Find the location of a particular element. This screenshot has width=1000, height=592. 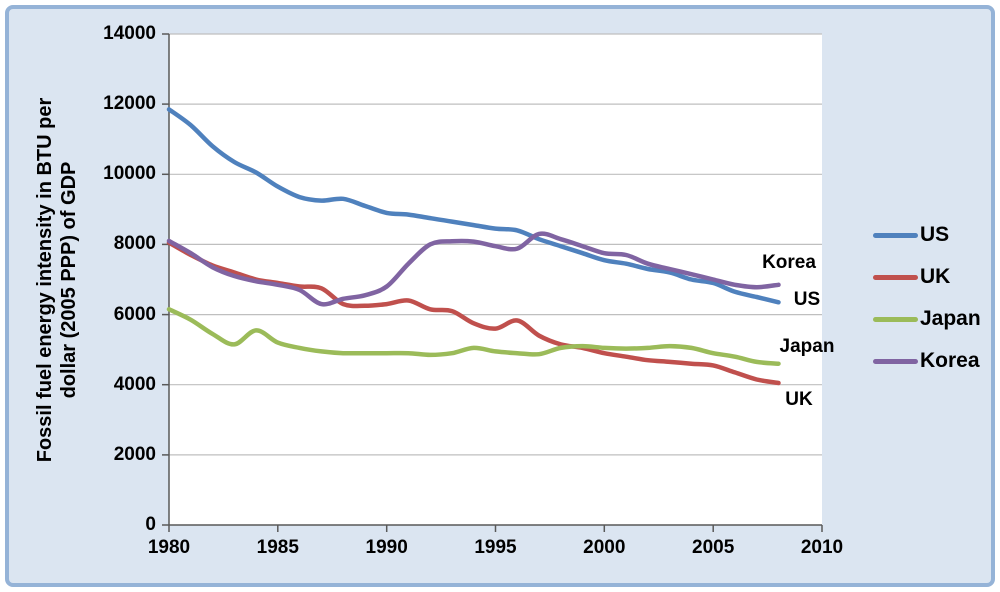

legend-item-uk: UK is located at coordinates (927, 277).